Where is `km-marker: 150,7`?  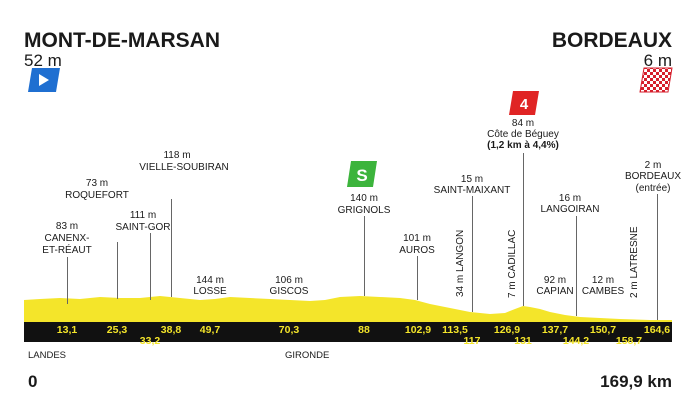
km-marker: 150,7 is located at coordinates (603, 330).